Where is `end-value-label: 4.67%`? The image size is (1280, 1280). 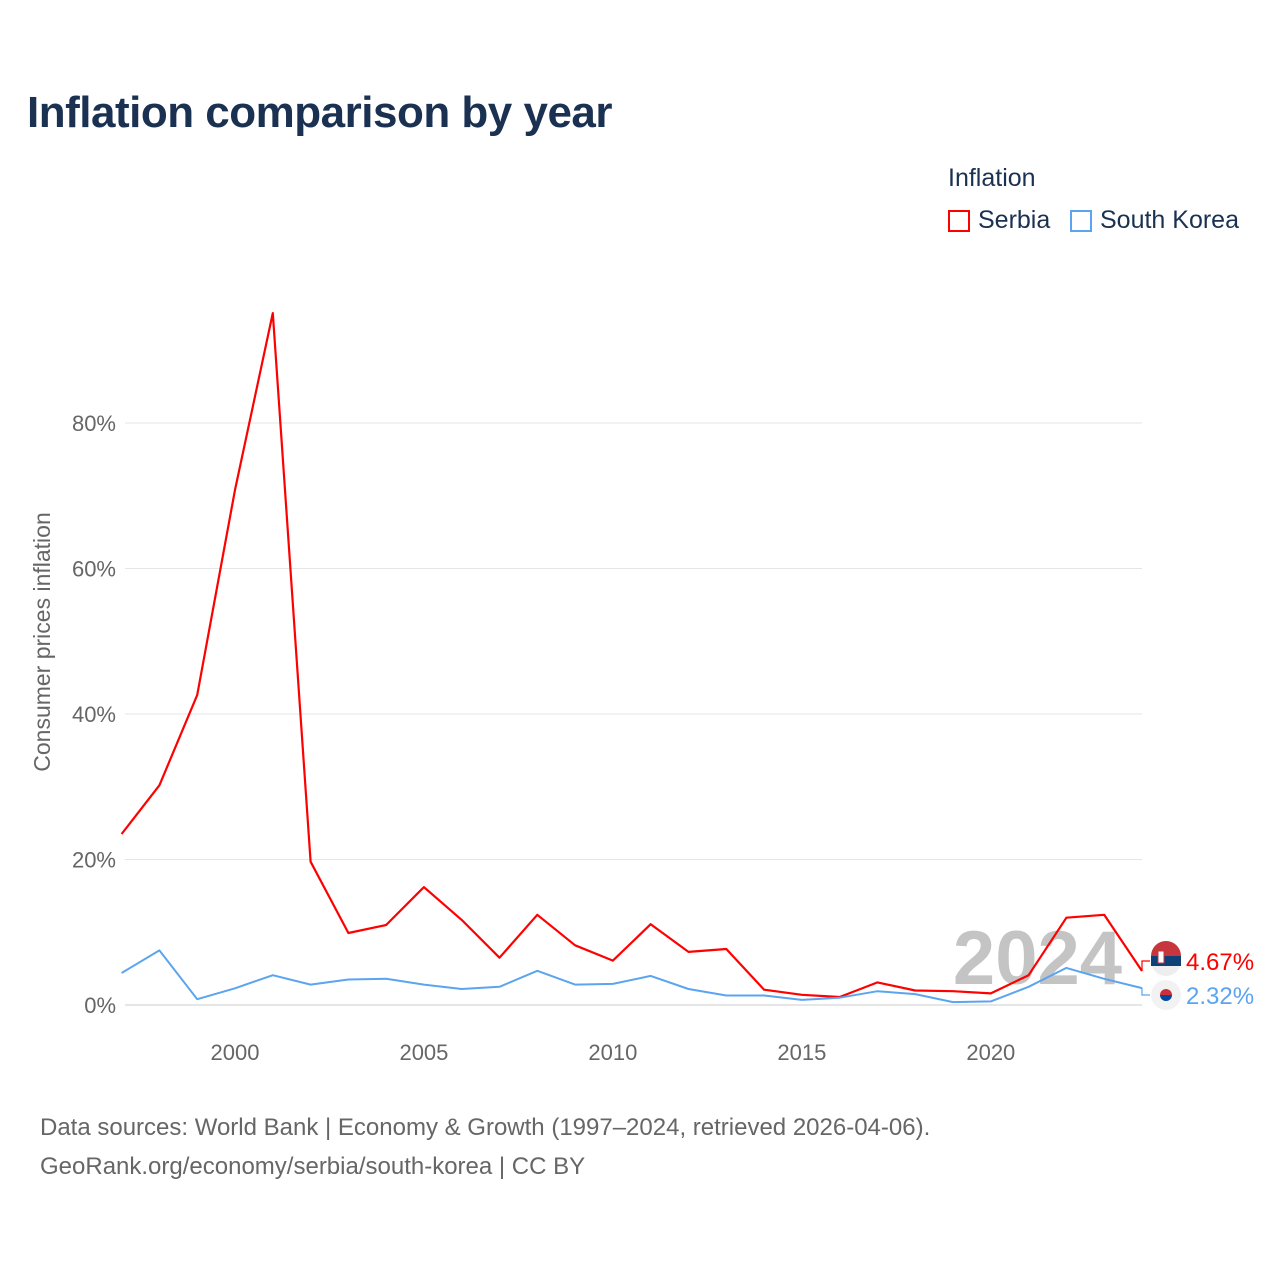
end-value-label: 4.67% is located at coordinates (1220, 962).